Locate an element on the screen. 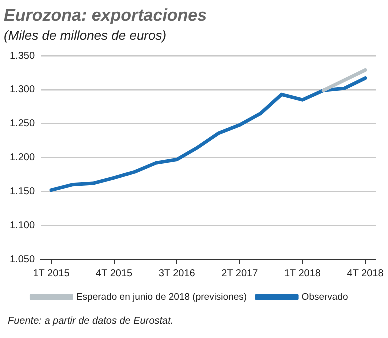 The image size is (388, 338). legend-label: Esperado en junio de 2018 (previsiones) is located at coordinates (162, 297).